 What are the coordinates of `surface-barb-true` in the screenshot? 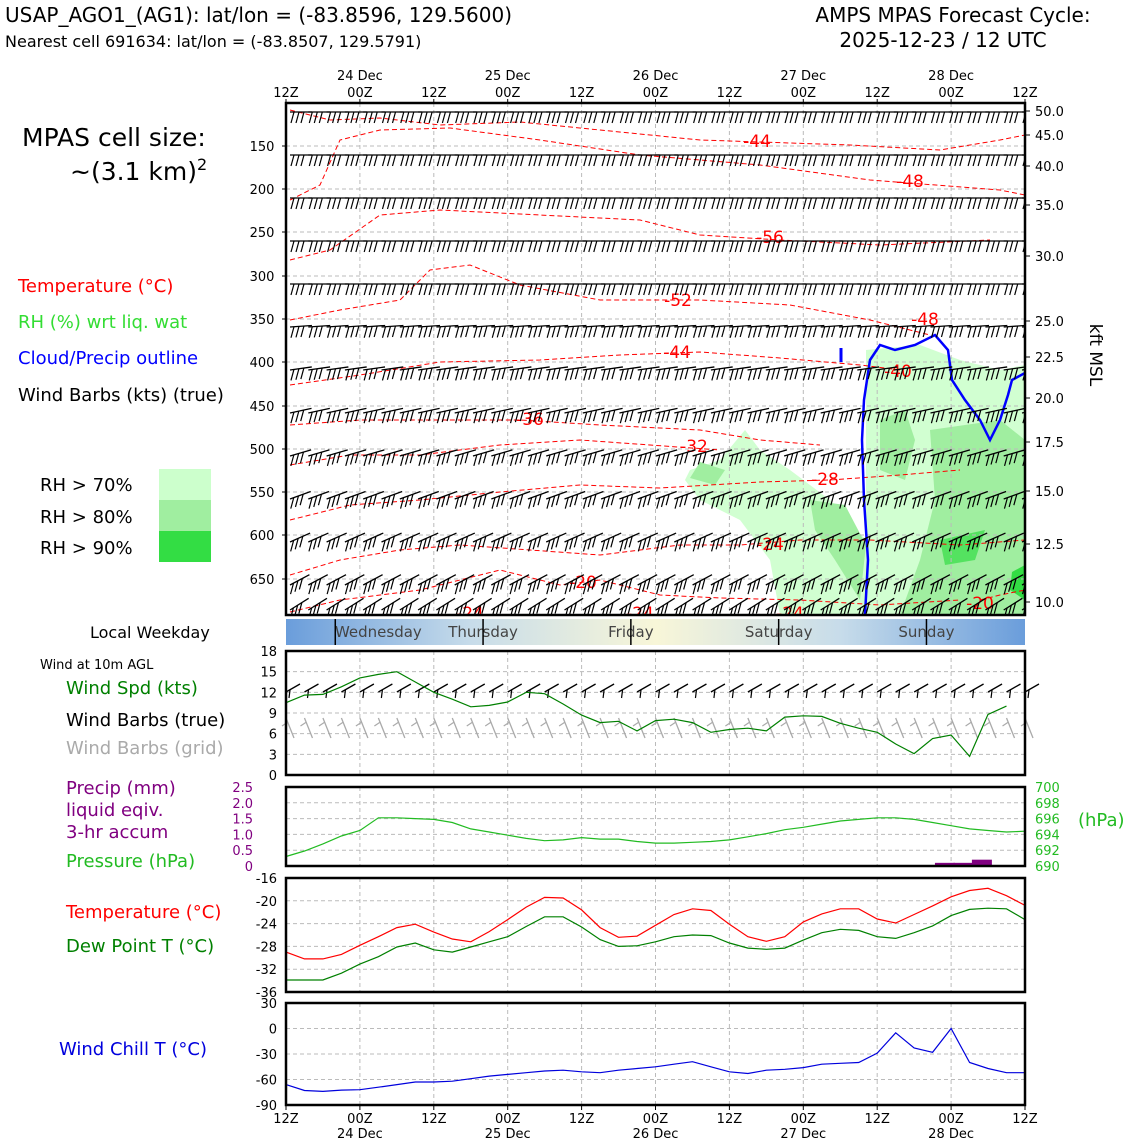 It's located at (478, 688).